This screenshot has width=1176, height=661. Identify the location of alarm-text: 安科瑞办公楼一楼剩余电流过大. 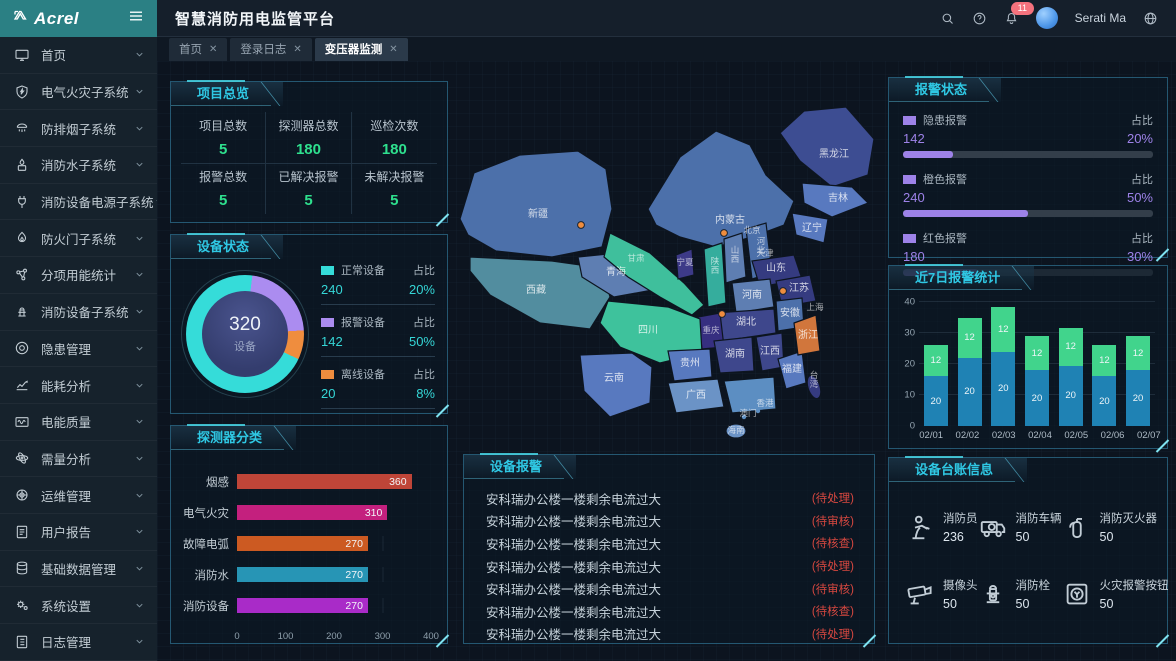
(574, 544).